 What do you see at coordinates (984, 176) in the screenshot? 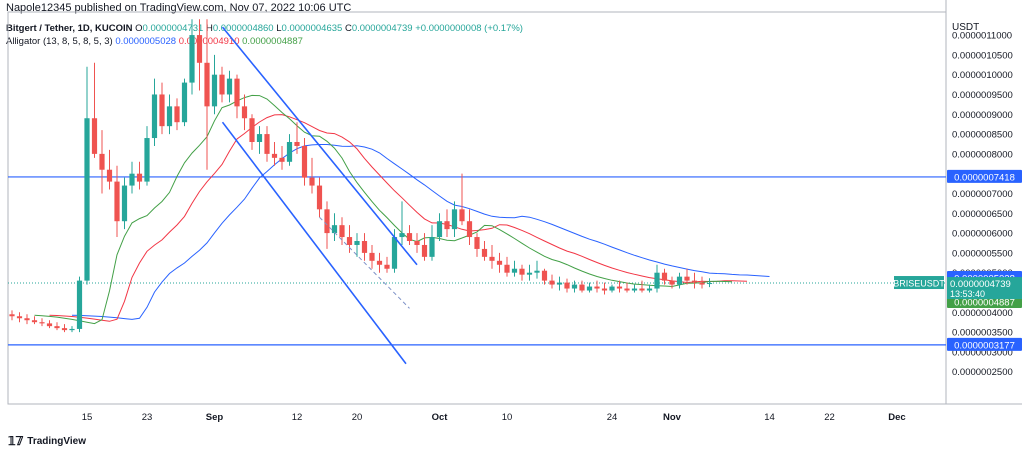
I see `price-tag-bg` at bounding box center [984, 176].